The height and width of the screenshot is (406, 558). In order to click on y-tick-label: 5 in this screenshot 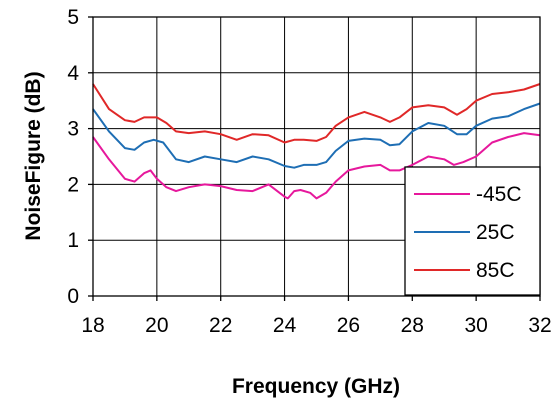, I will do `click(73, 17)`.